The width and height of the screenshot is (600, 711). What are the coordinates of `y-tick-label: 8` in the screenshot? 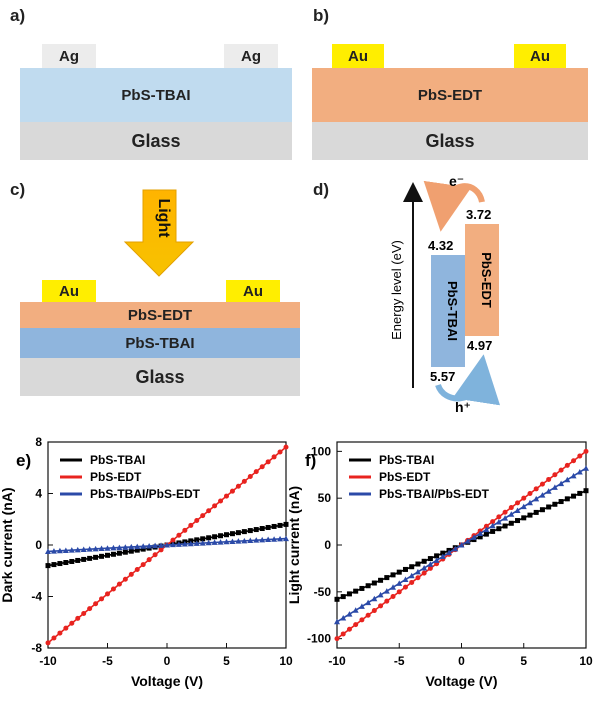 It's located at (38, 442).